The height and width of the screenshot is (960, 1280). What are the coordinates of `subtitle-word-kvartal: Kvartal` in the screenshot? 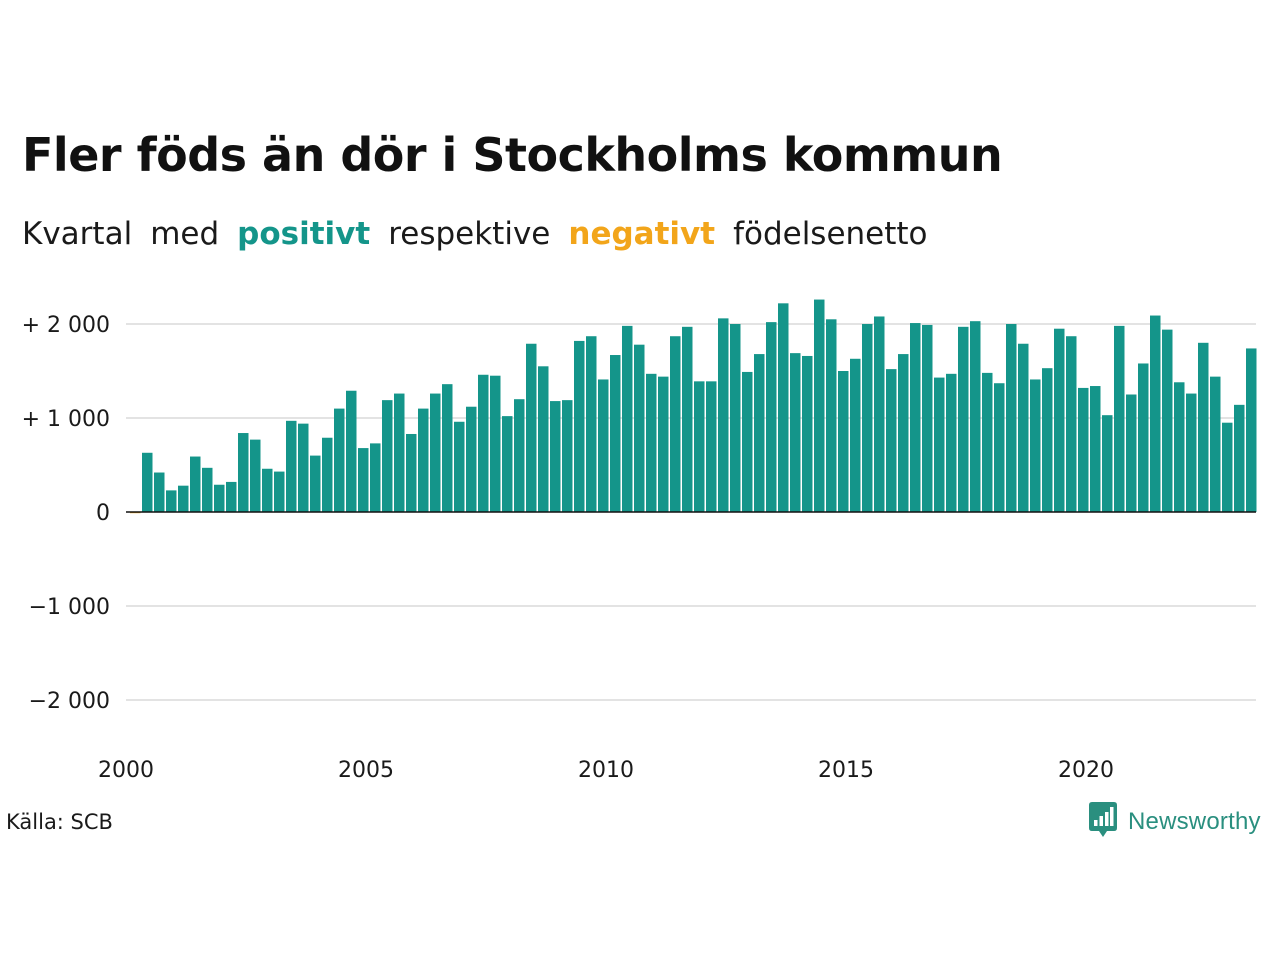 It's located at (77, 234).